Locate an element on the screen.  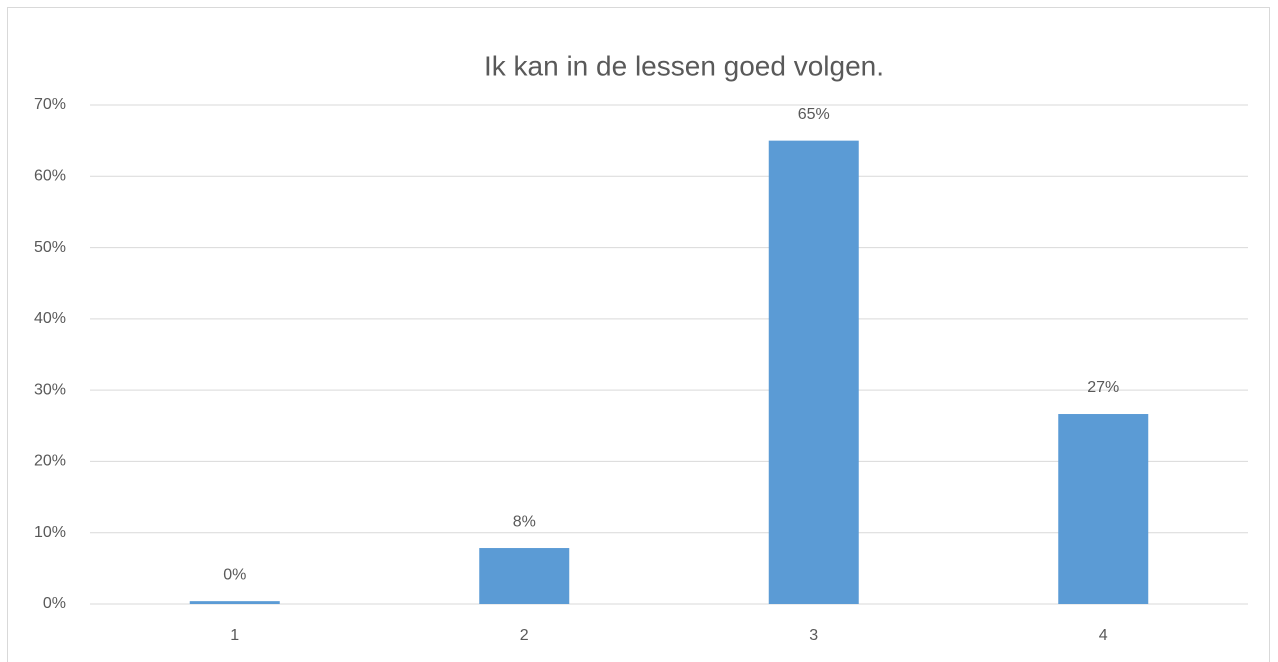
y-tick-label: 40% is located at coordinates (50, 318).